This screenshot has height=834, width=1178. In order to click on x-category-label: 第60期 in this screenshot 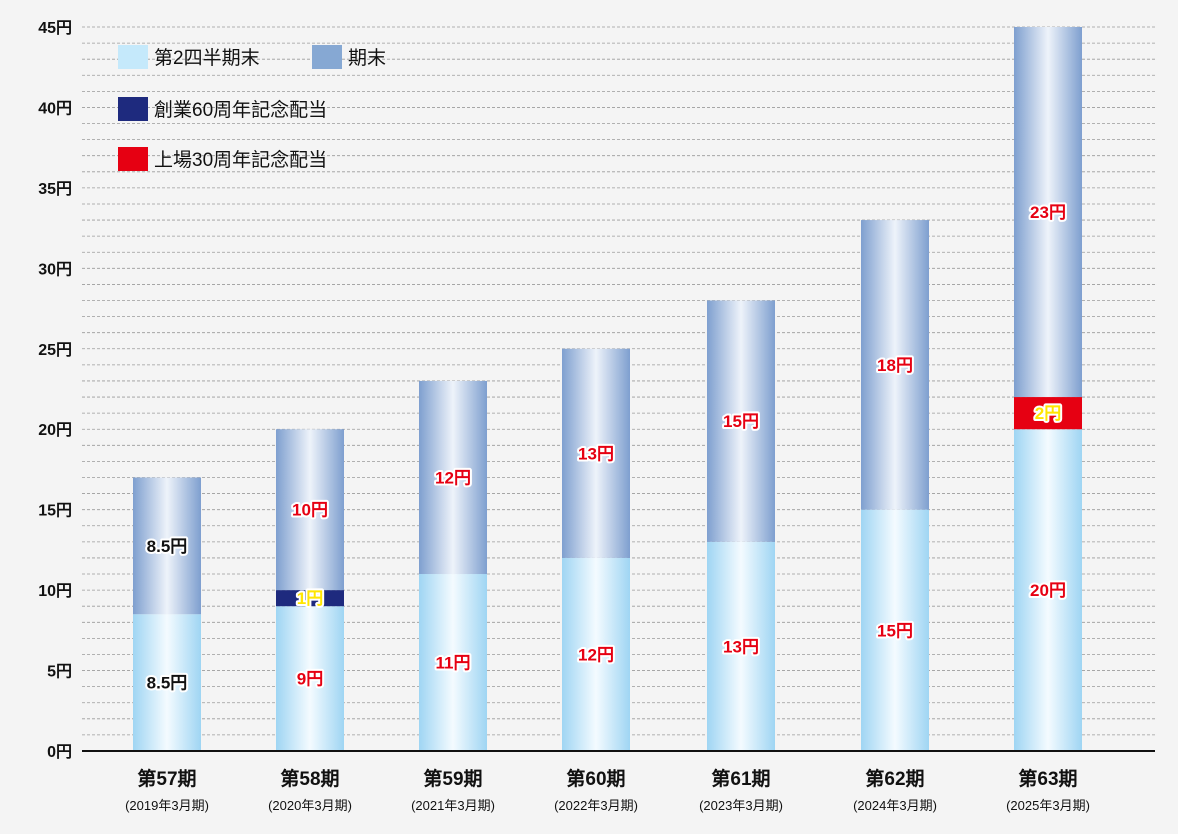, I will do `click(595, 778)`.